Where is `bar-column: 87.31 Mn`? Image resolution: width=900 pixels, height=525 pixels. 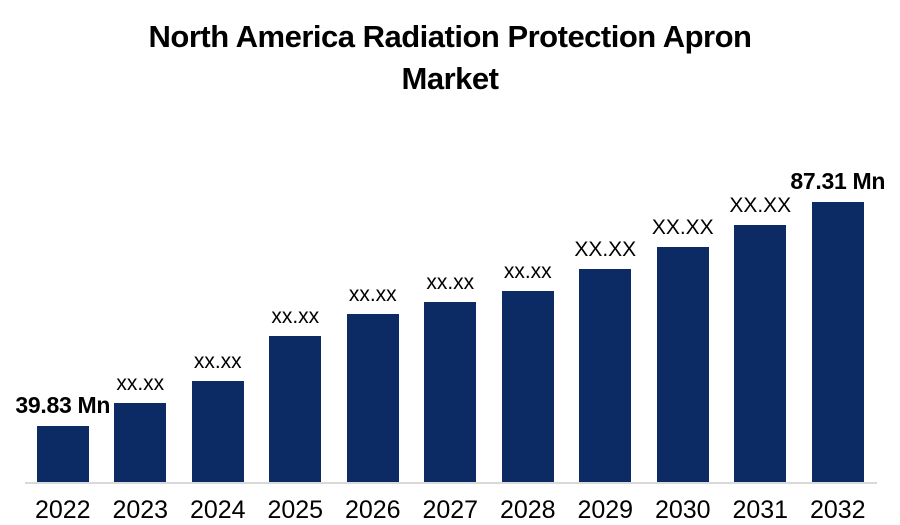
bar-column: 87.31 Mn is located at coordinates (837, 309).